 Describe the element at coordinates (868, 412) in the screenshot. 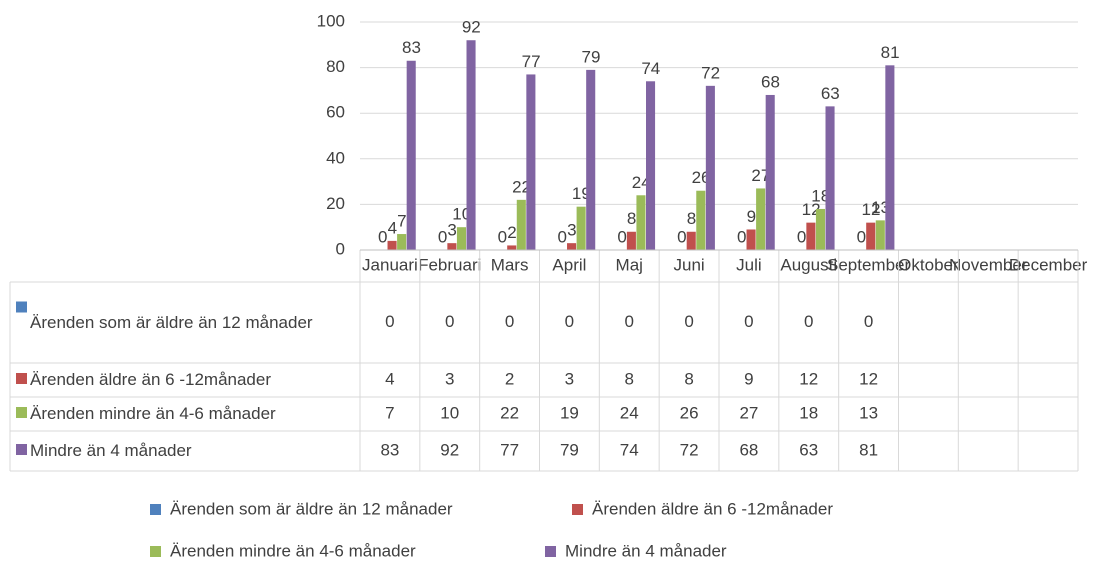

I see `table-cell: 13` at that location.